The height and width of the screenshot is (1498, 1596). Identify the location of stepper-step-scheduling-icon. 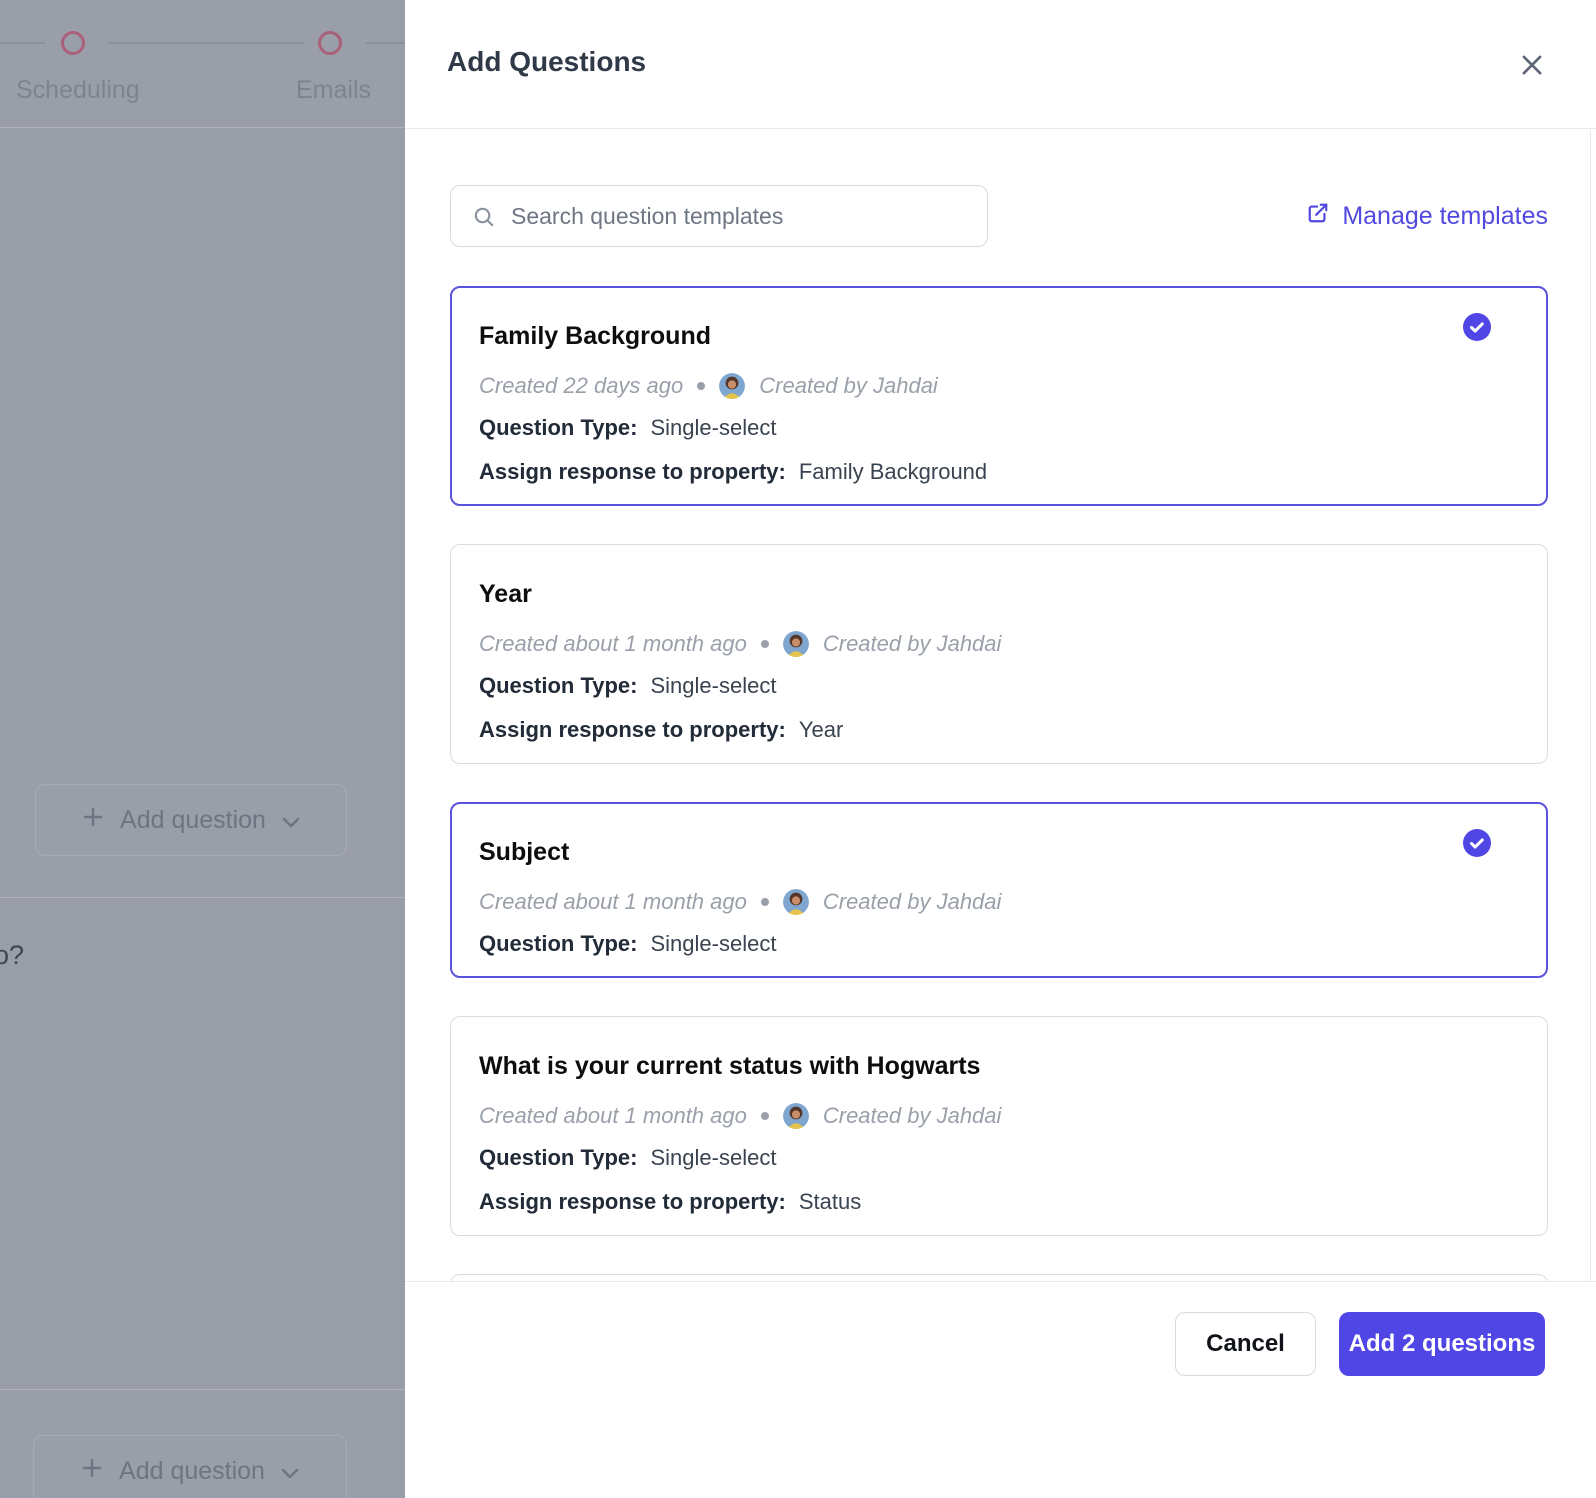
(73, 43).